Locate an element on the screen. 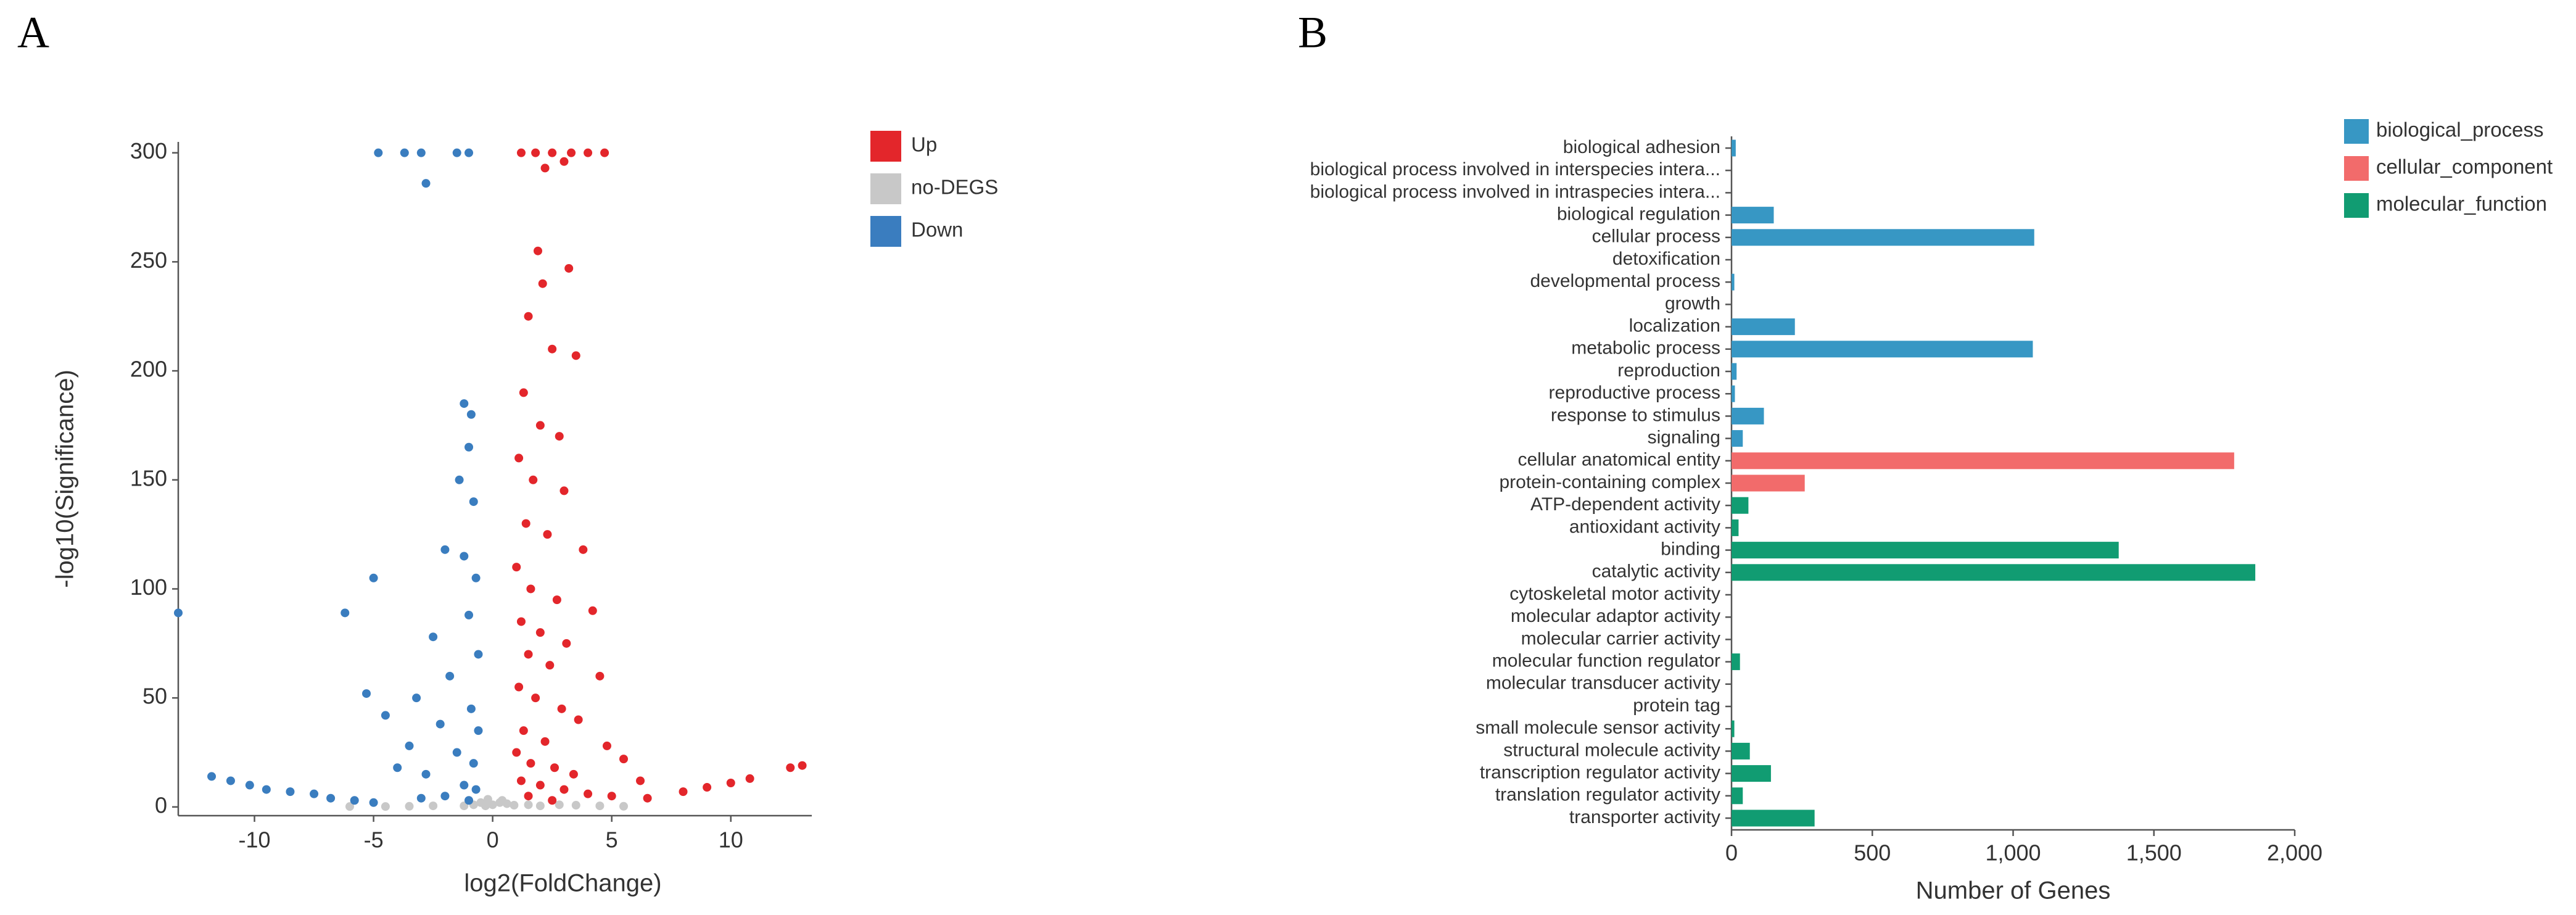  y-tick-label: developmental process is located at coordinates (1625, 281).